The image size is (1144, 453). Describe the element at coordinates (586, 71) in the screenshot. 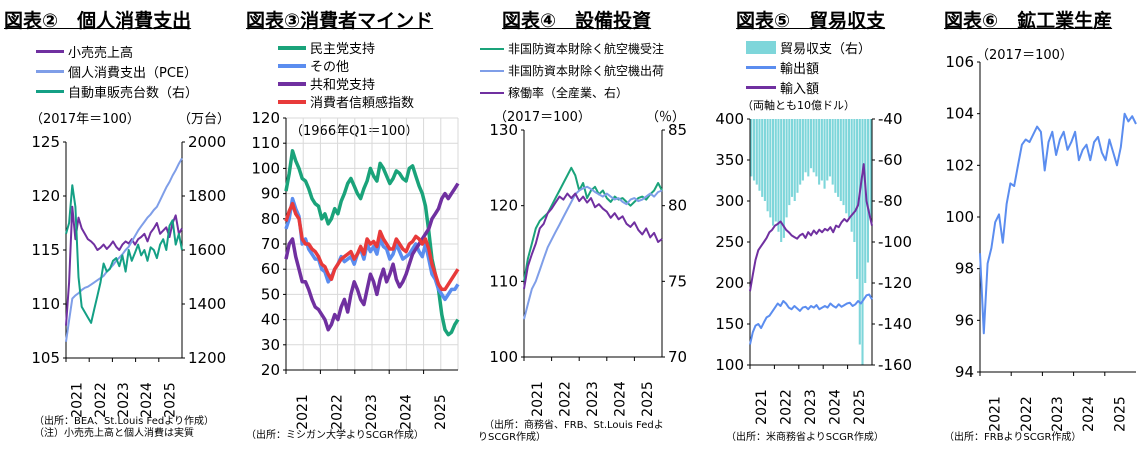

I see `legend-label: 非国防資本財除く航空機出荷` at that location.